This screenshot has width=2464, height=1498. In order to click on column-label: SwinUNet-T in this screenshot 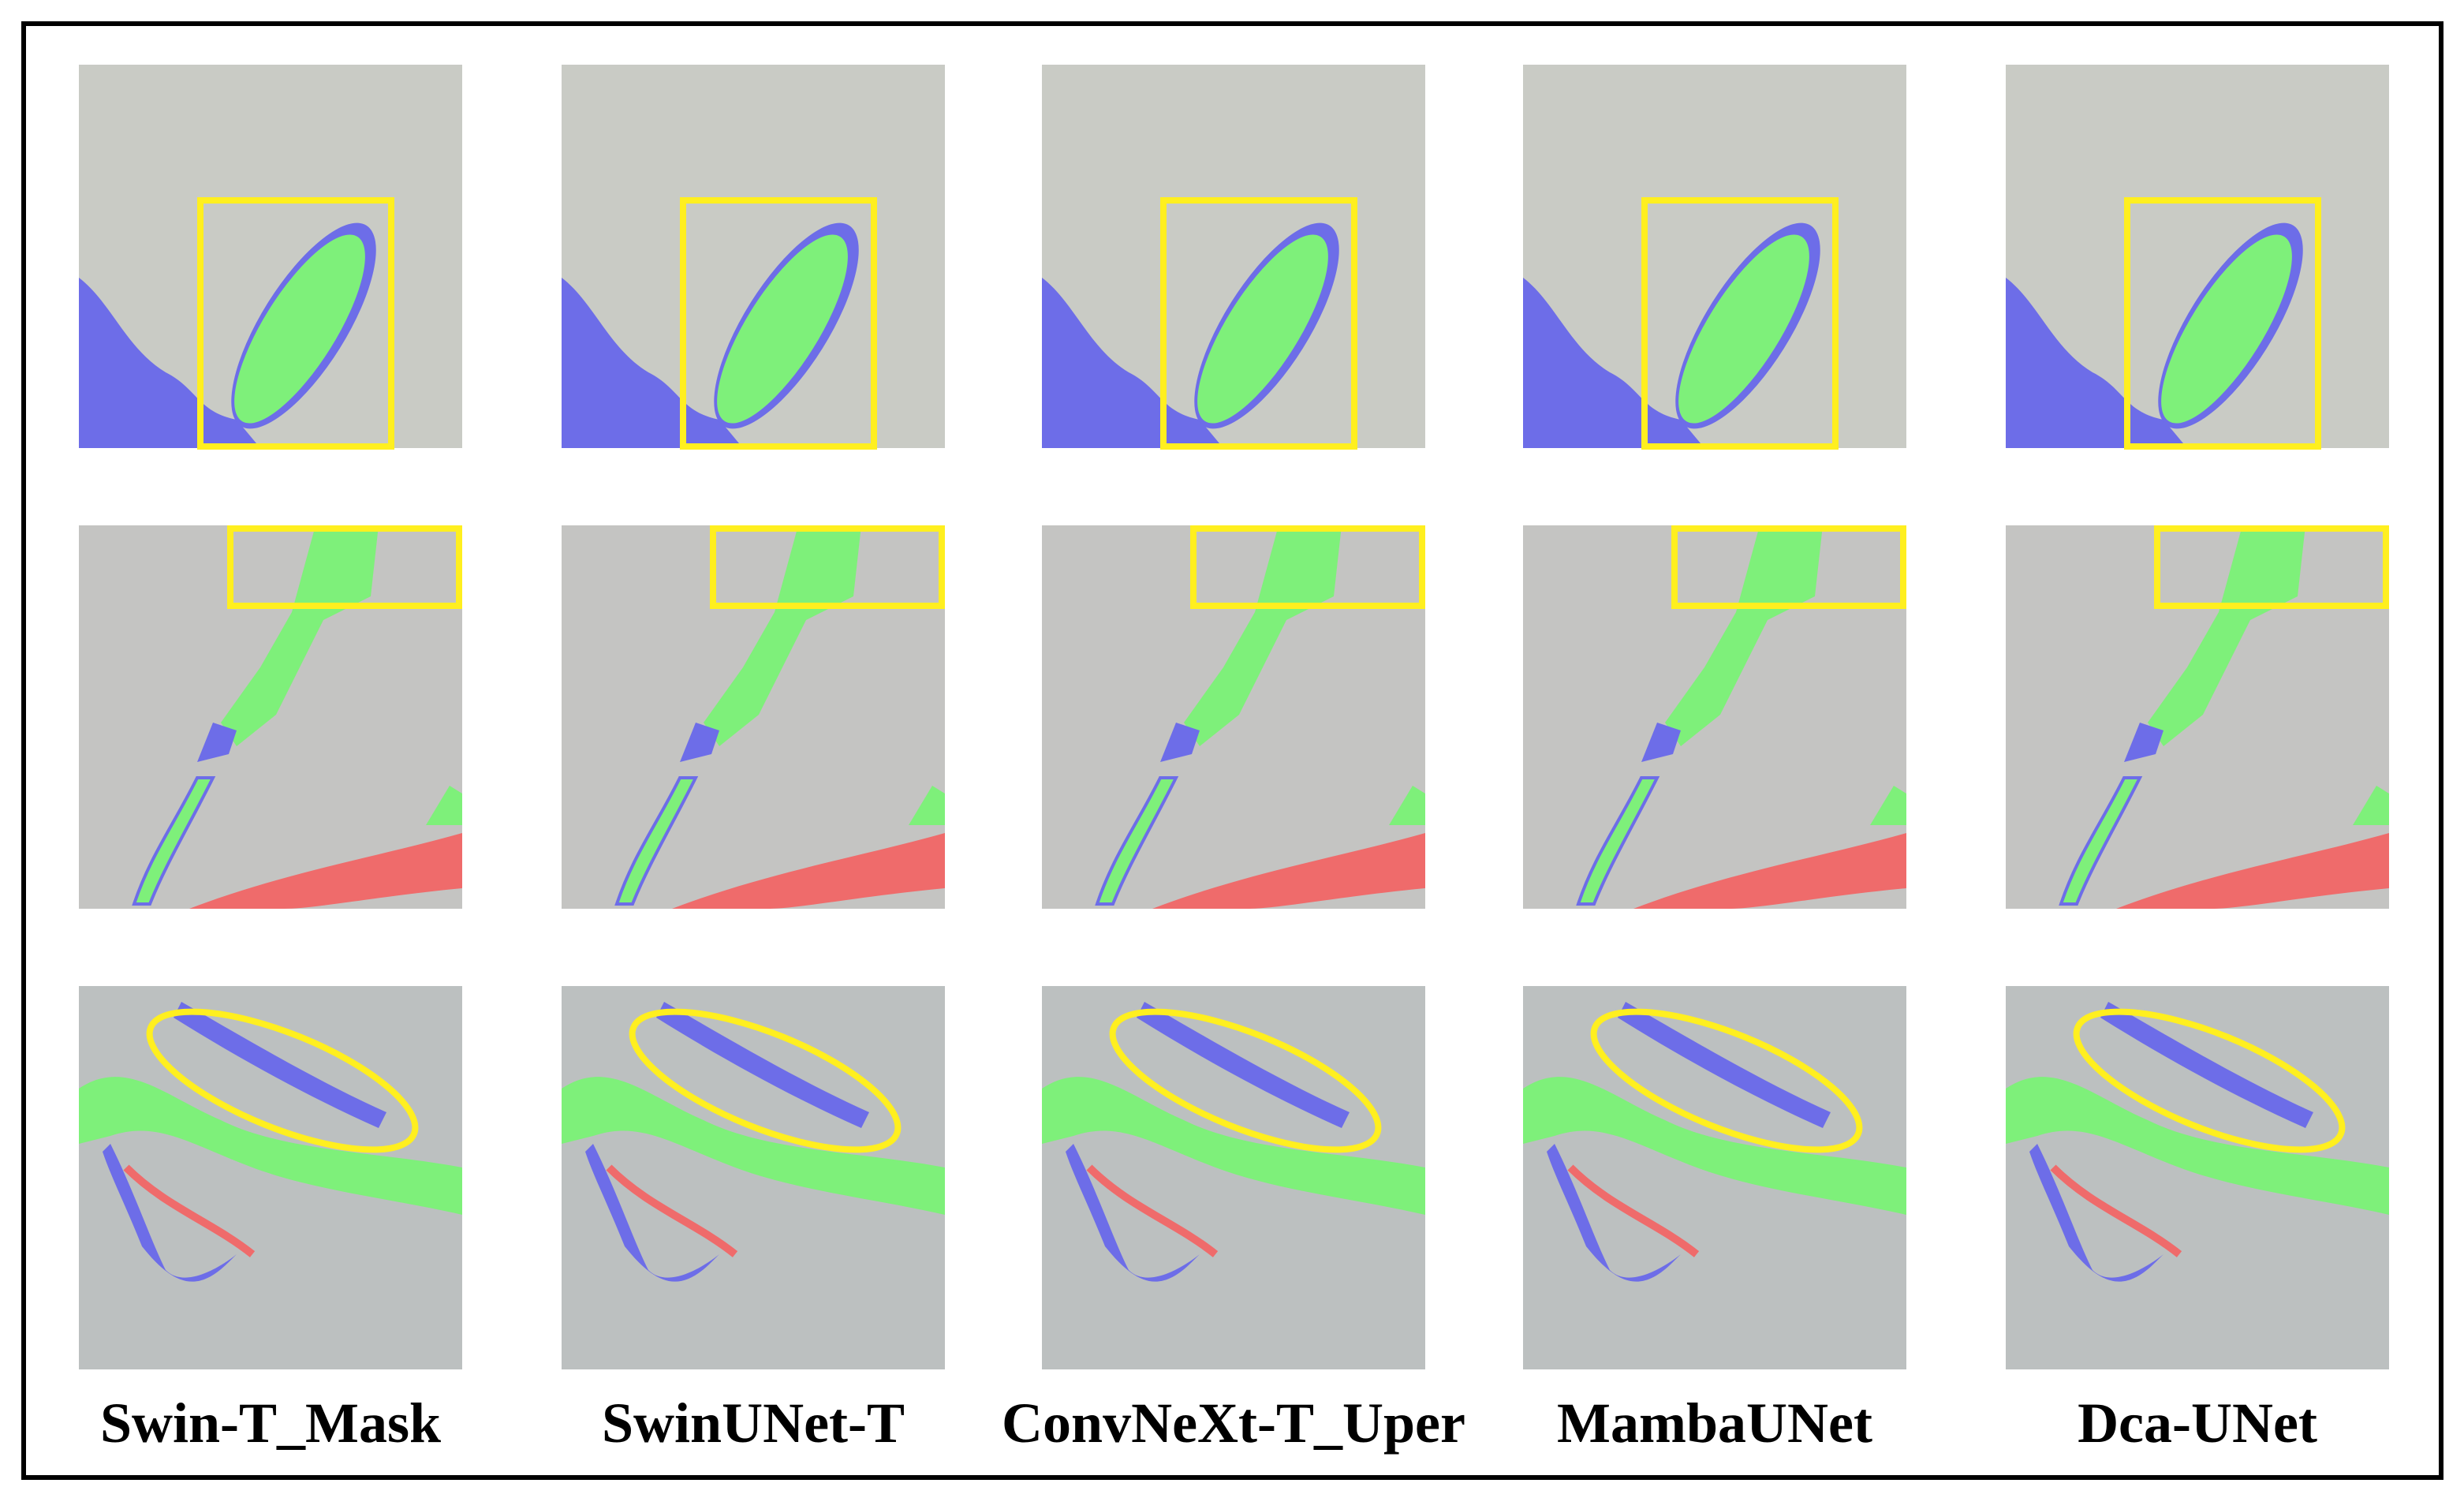, I will do `click(753, 1424)`.